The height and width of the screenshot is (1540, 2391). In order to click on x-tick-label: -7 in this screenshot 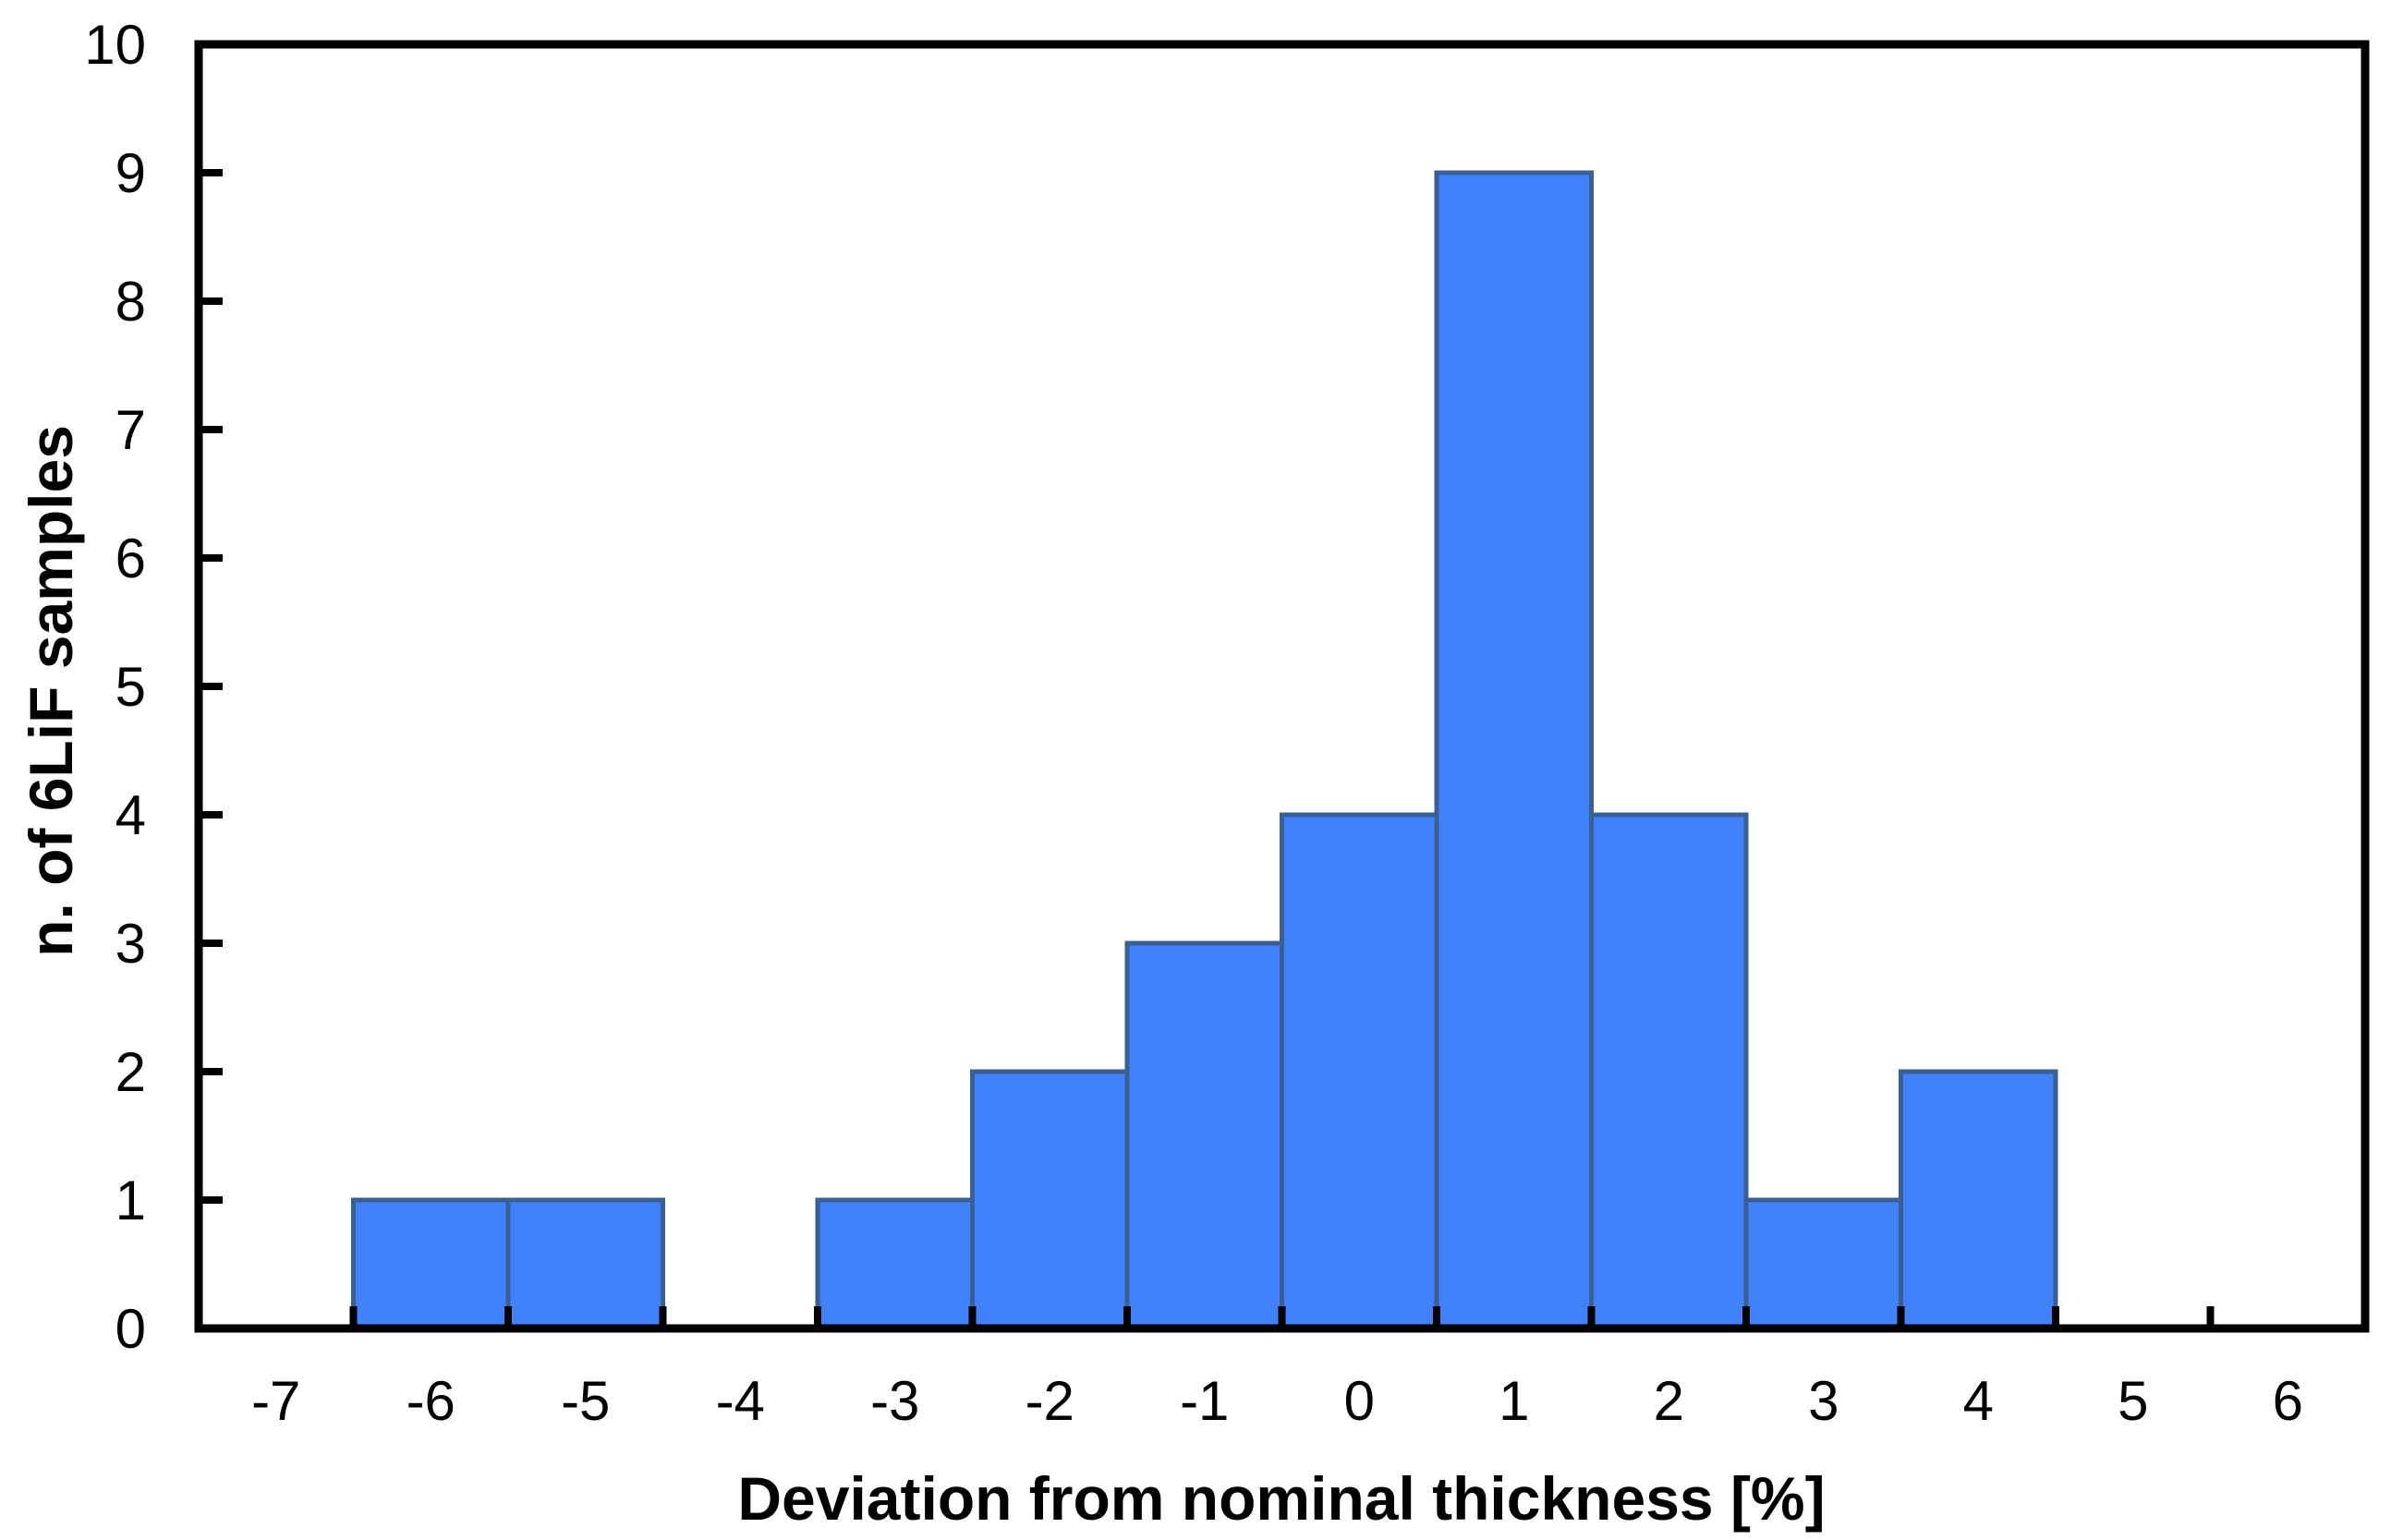, I will do `click(275, 1401)`.